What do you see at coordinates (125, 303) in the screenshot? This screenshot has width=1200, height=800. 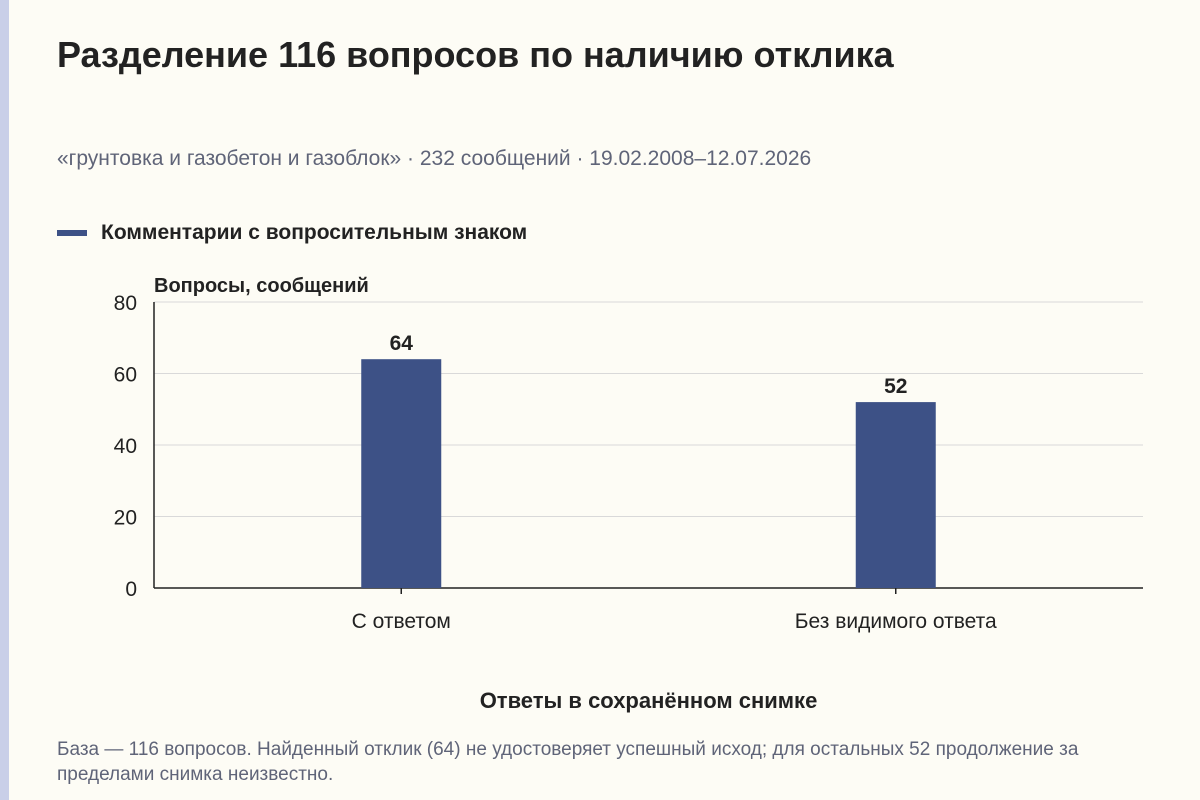 I see `y-tick-label: 80` at bounding box center [125, 303].